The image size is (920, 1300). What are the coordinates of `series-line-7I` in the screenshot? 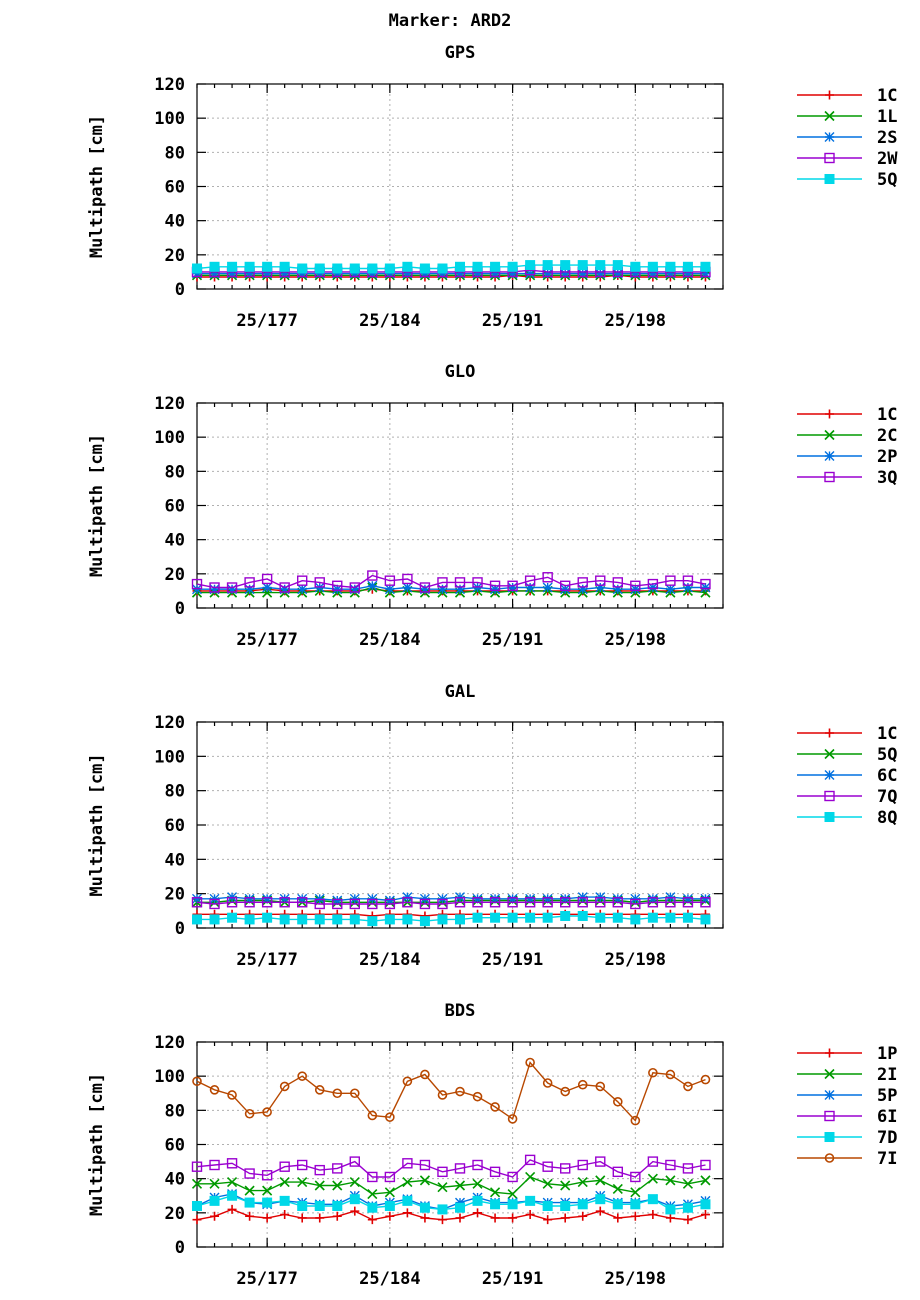 It's located at (451, 1091).